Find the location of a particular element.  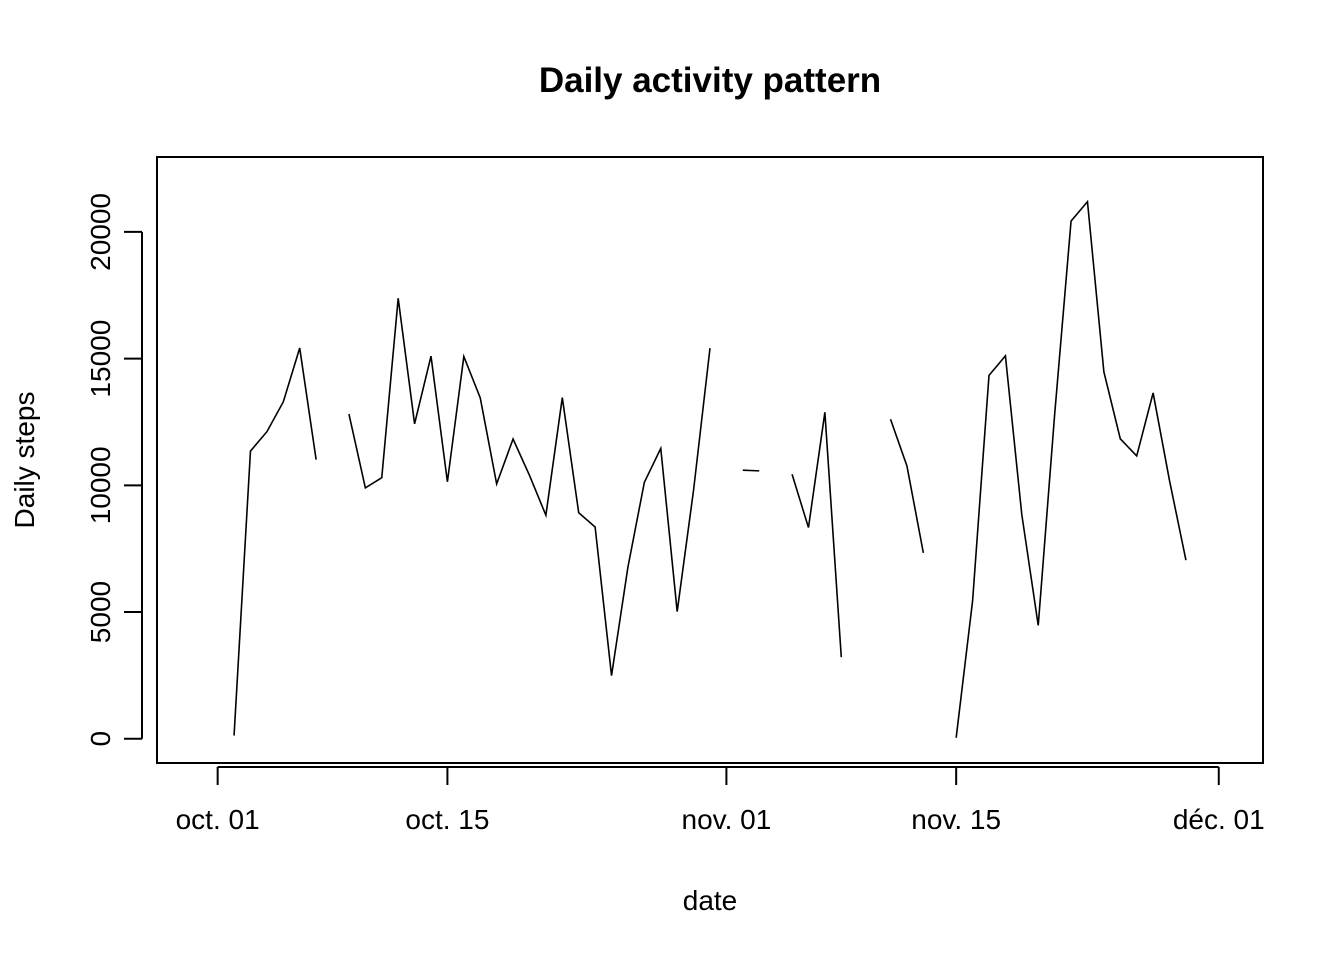

y-axis-ticks: 0 5000 10000 15000 20000 is located at coordinates (113, 470).